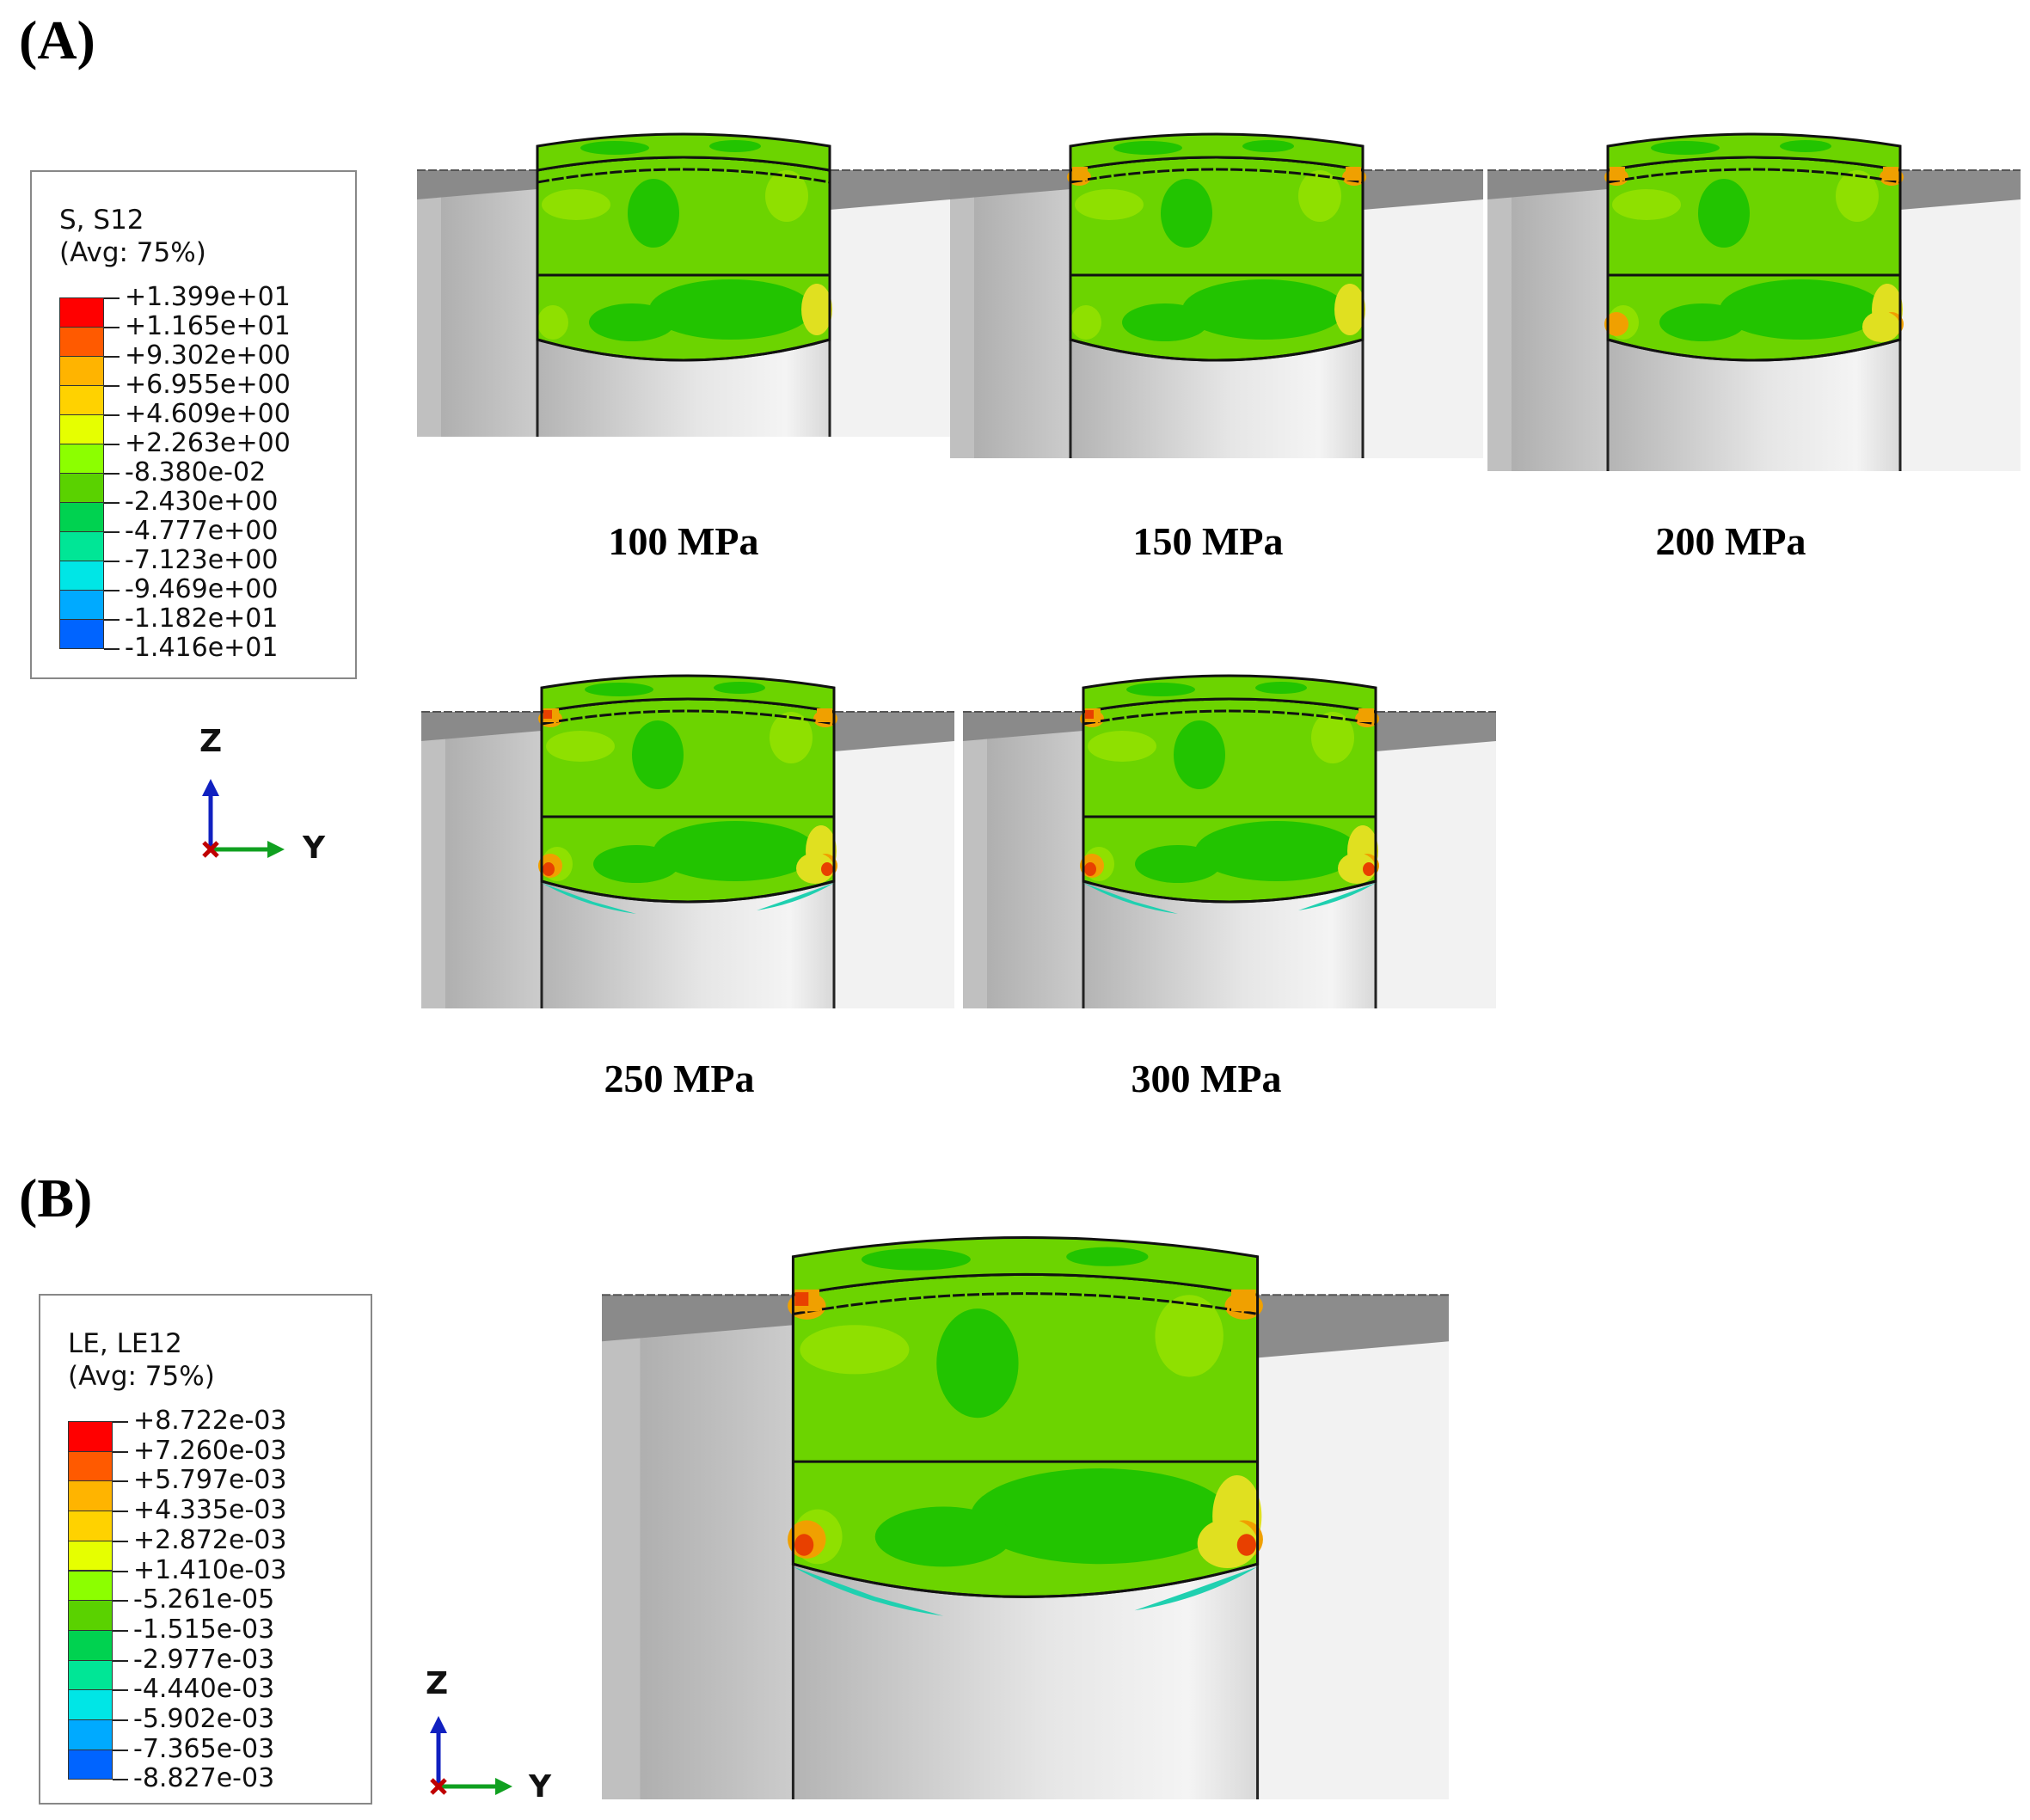 This screenshot has width=2030, height=1820. I want to click on legend-value: -8.827e-03, so click(204, 1779).